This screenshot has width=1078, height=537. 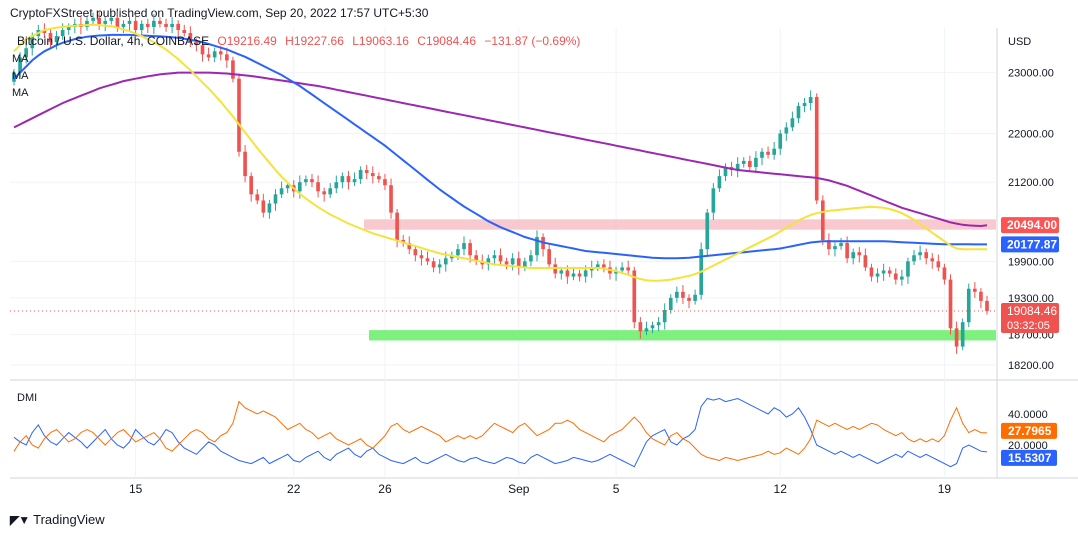 What do you see at coordinates (1030, 431) in the screenshot?
I see `dmi-value-label: 27.7965` at bounding box center [1030, 431].